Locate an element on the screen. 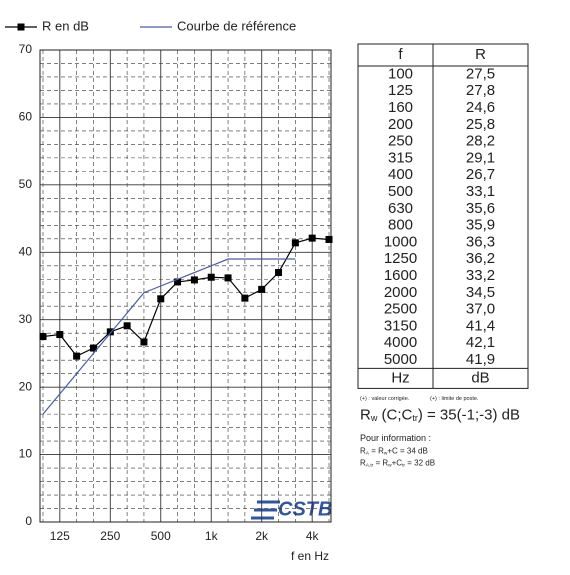  table-cell: 28,2 is located at coordinates (480, 141).